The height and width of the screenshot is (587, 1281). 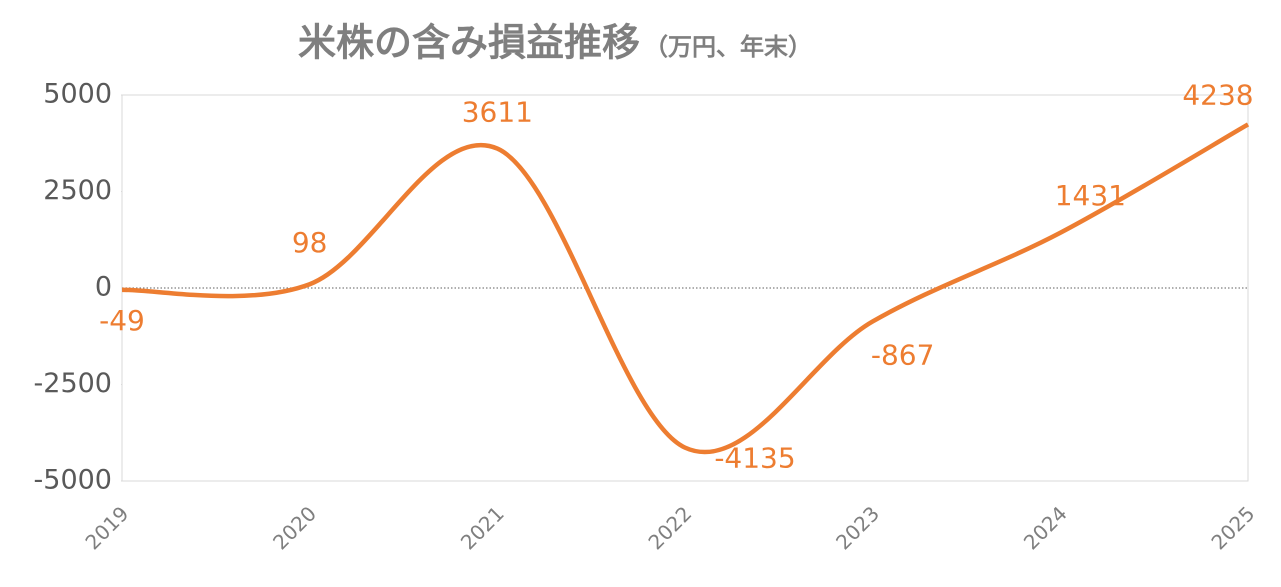 What do you see at coordinates (857, 527) in the screenshot?
I see `x-tick-label: 2023` at bounding box center [857, 527].